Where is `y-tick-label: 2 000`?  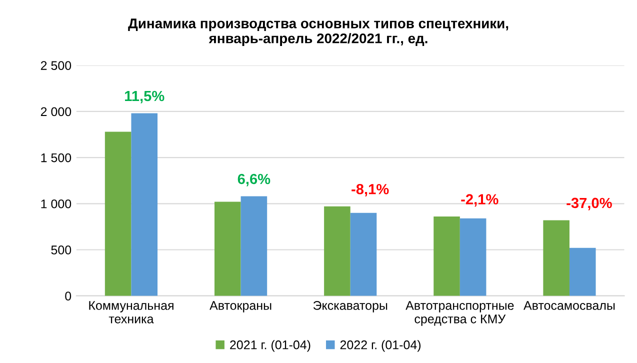 y-tick-label: 2 000 is located at coordinates (56, 111).